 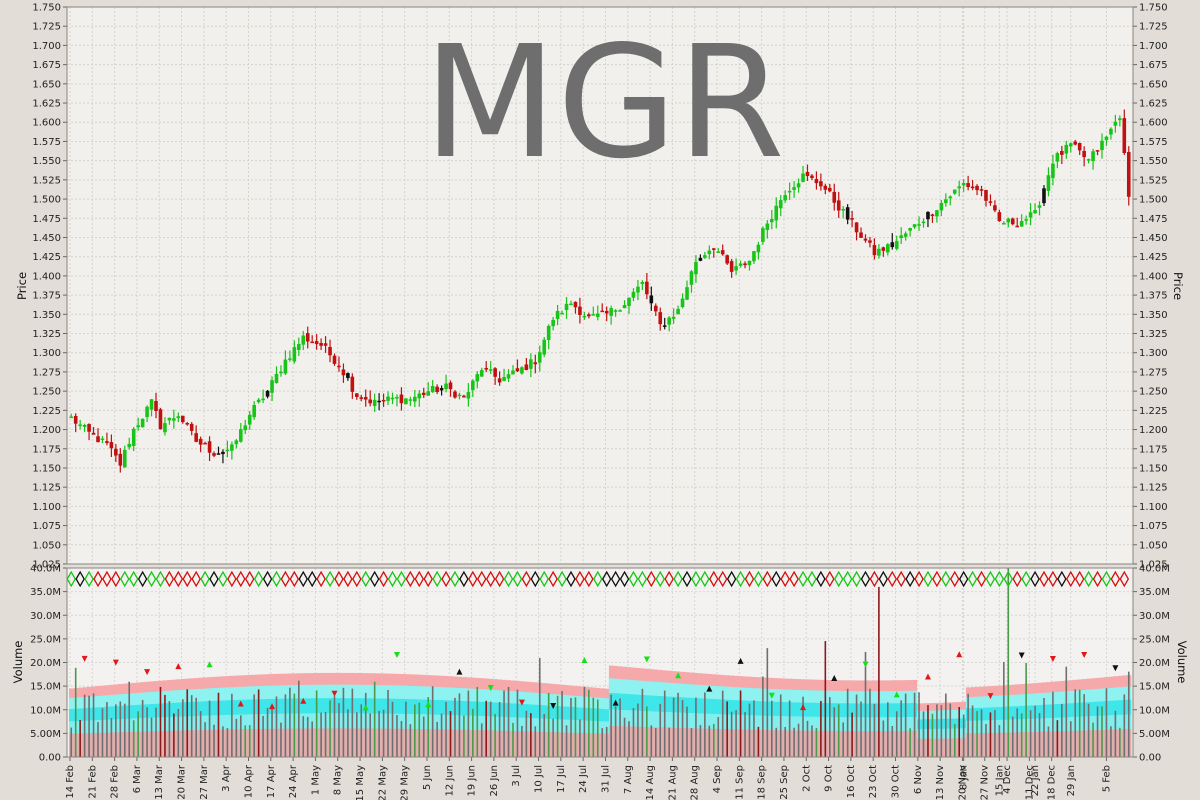 I want to click on price-tick-label: 1.300, so click(x=46, y=353).